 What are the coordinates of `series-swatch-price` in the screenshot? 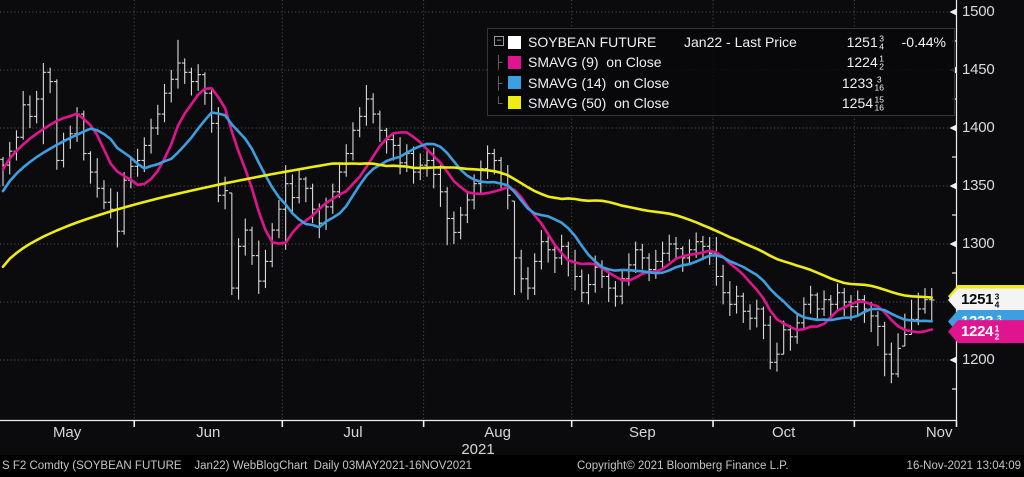 It's located at (514, 42).